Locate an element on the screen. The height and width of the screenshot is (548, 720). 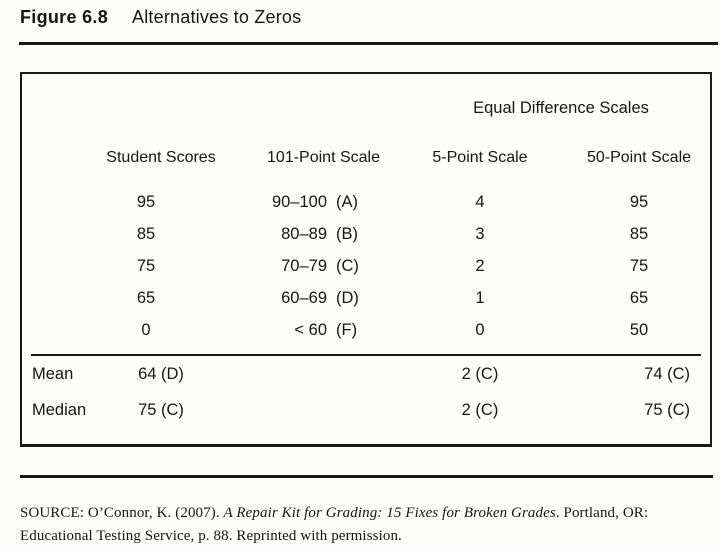
col-header-student-scores: Student Scores is located at coordinates (161, 157).